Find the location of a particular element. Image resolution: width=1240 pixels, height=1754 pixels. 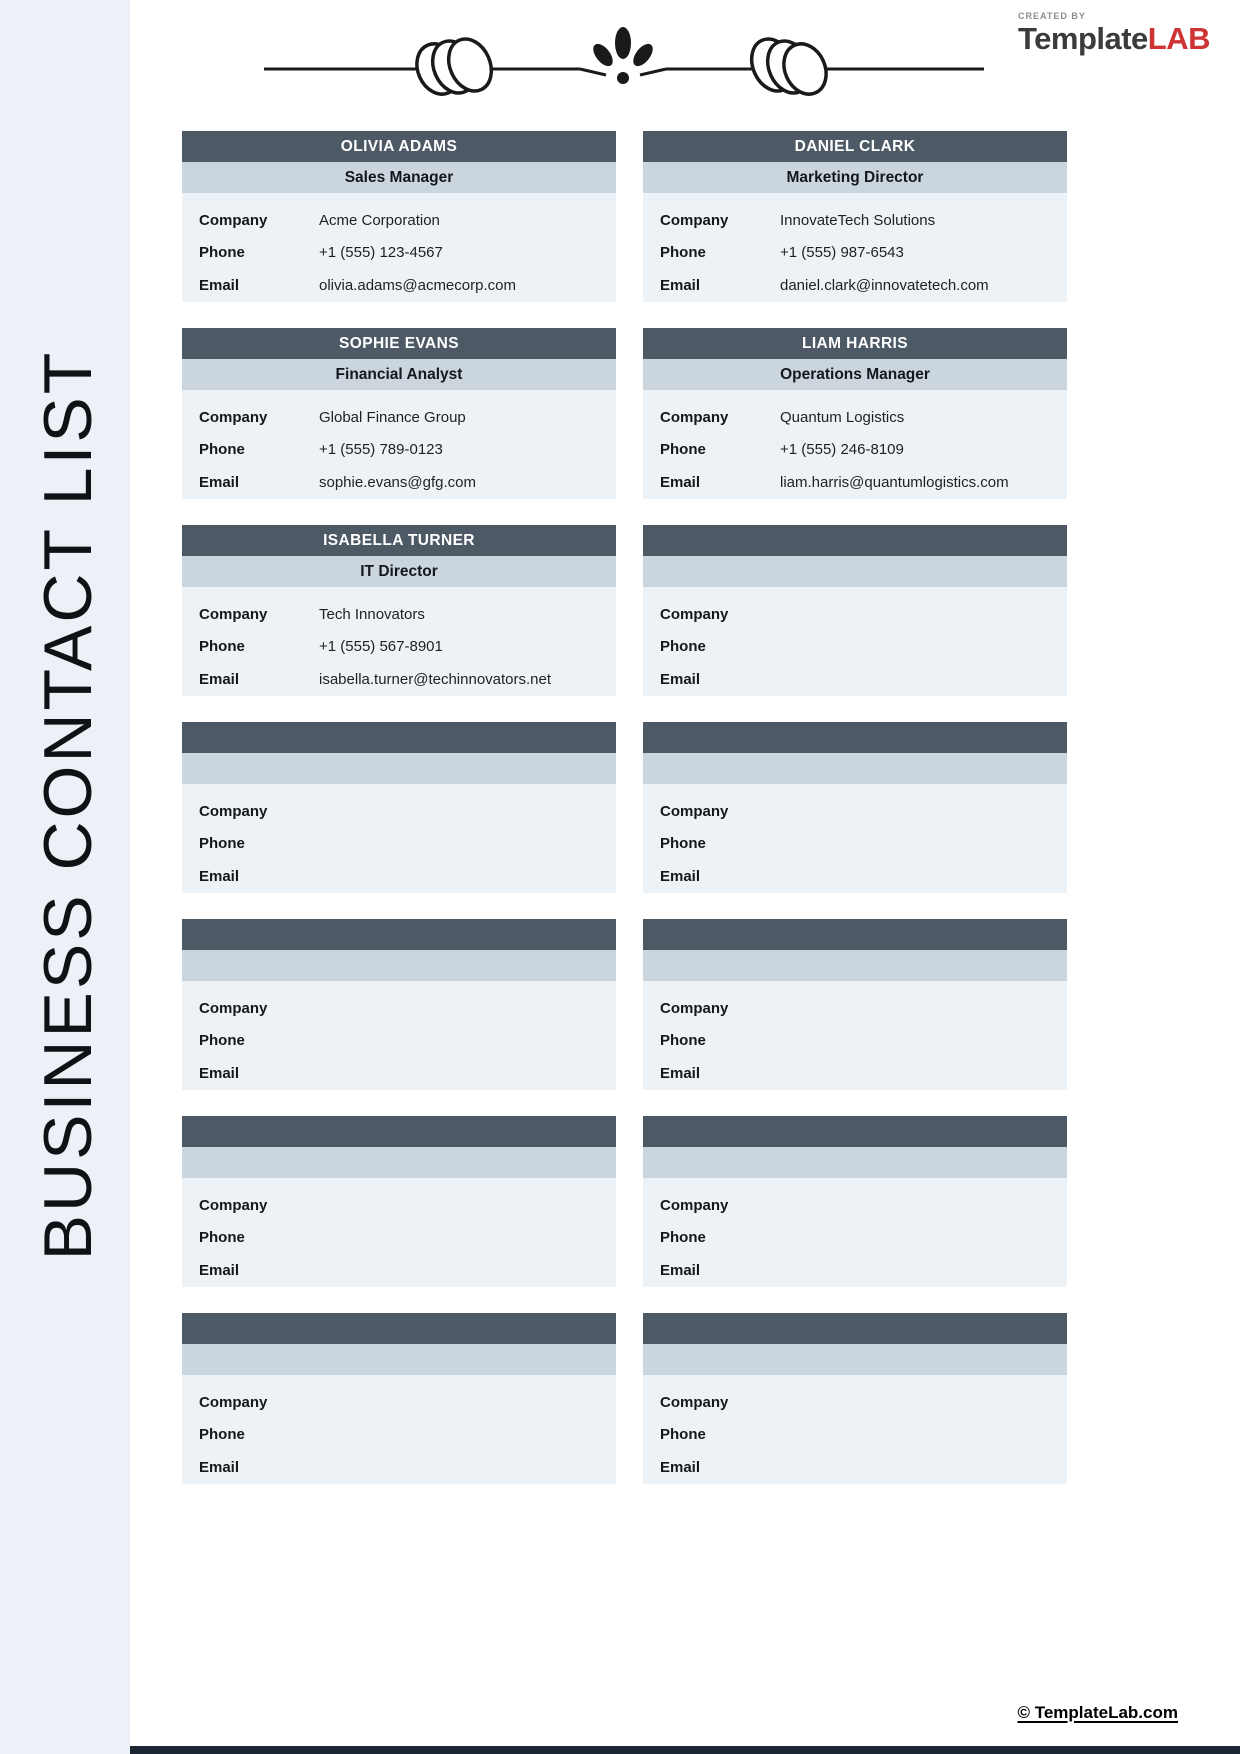

phone-row: Phone +1 (555) 789-0123 is located at coordinates (400, 450).